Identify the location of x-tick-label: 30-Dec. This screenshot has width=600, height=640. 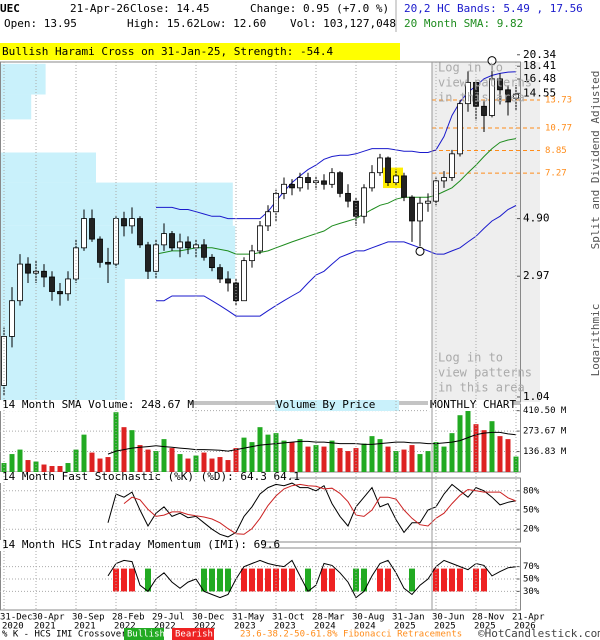
(208, 618).